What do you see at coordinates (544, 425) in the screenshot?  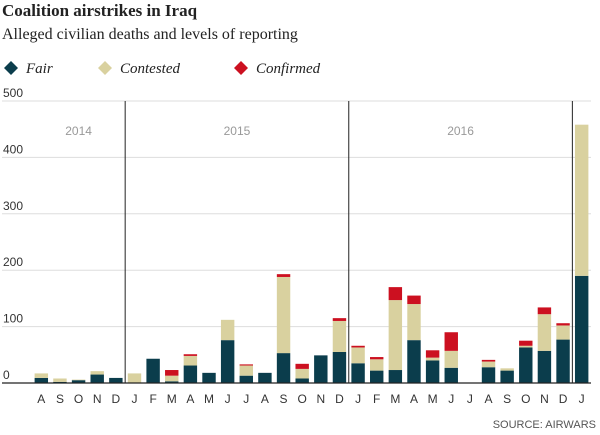 I see `source: SOURCE: AIRWARS` at bounding box center [544, 425].